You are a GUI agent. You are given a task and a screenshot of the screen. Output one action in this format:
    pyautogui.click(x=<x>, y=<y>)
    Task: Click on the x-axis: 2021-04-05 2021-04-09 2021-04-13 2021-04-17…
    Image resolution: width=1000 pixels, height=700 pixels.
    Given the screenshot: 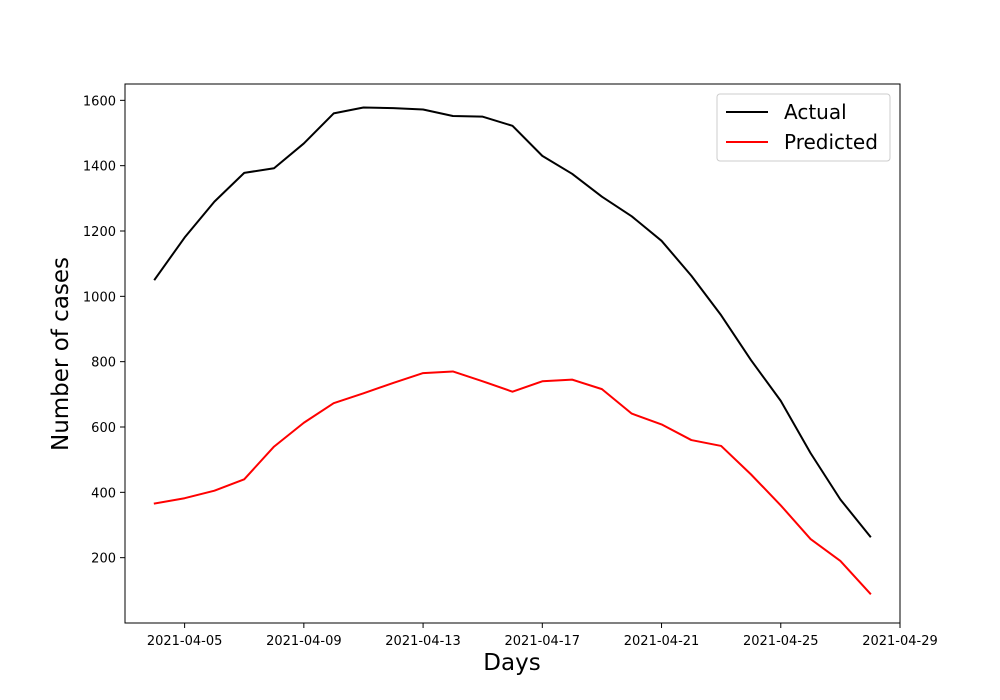 What is the action you would take?
    pyautogui.click(x=542, y=636)
    